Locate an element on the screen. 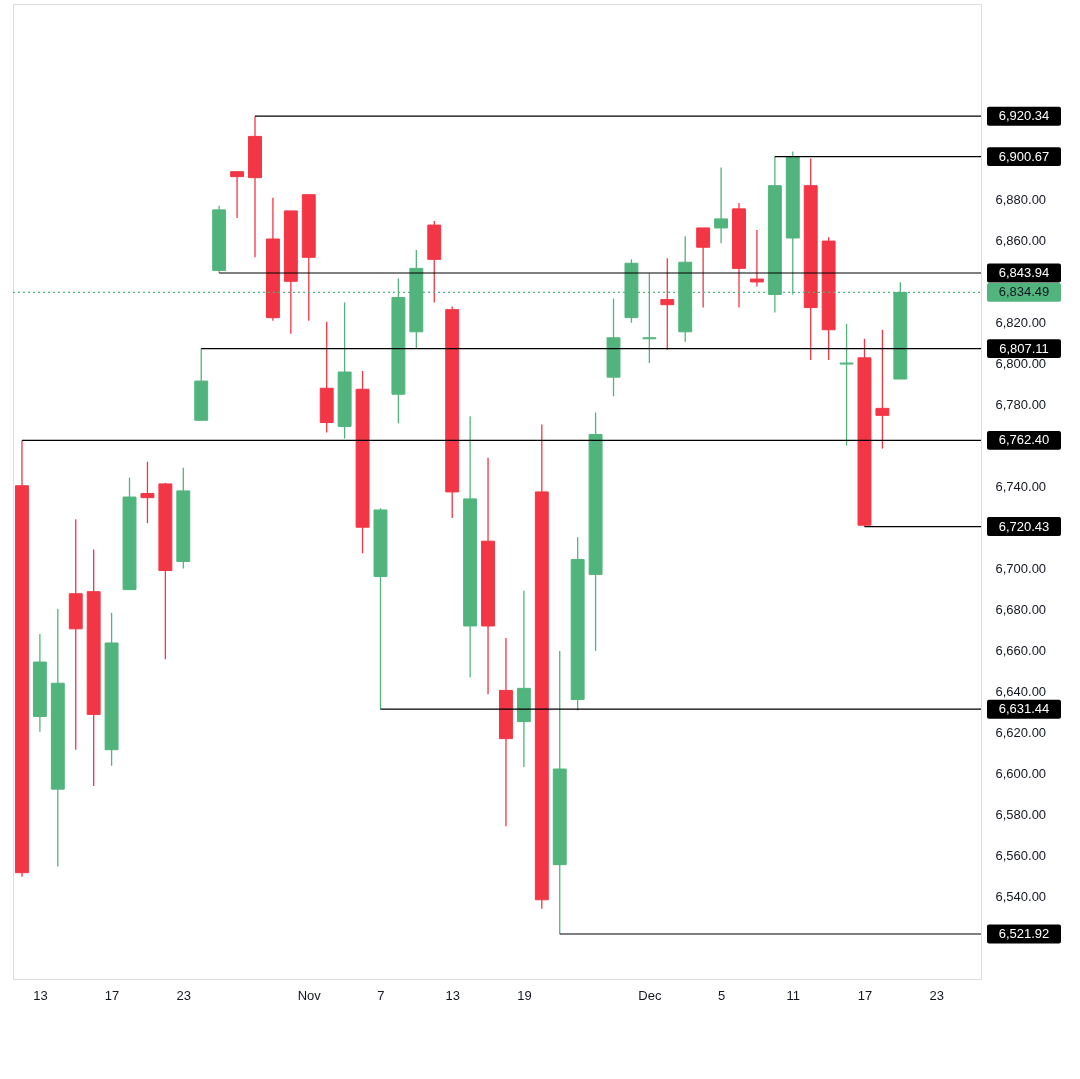 The image size is (1080, 1079). y-tick-label: 6,680.00 is located at coordinates (1021, 610).